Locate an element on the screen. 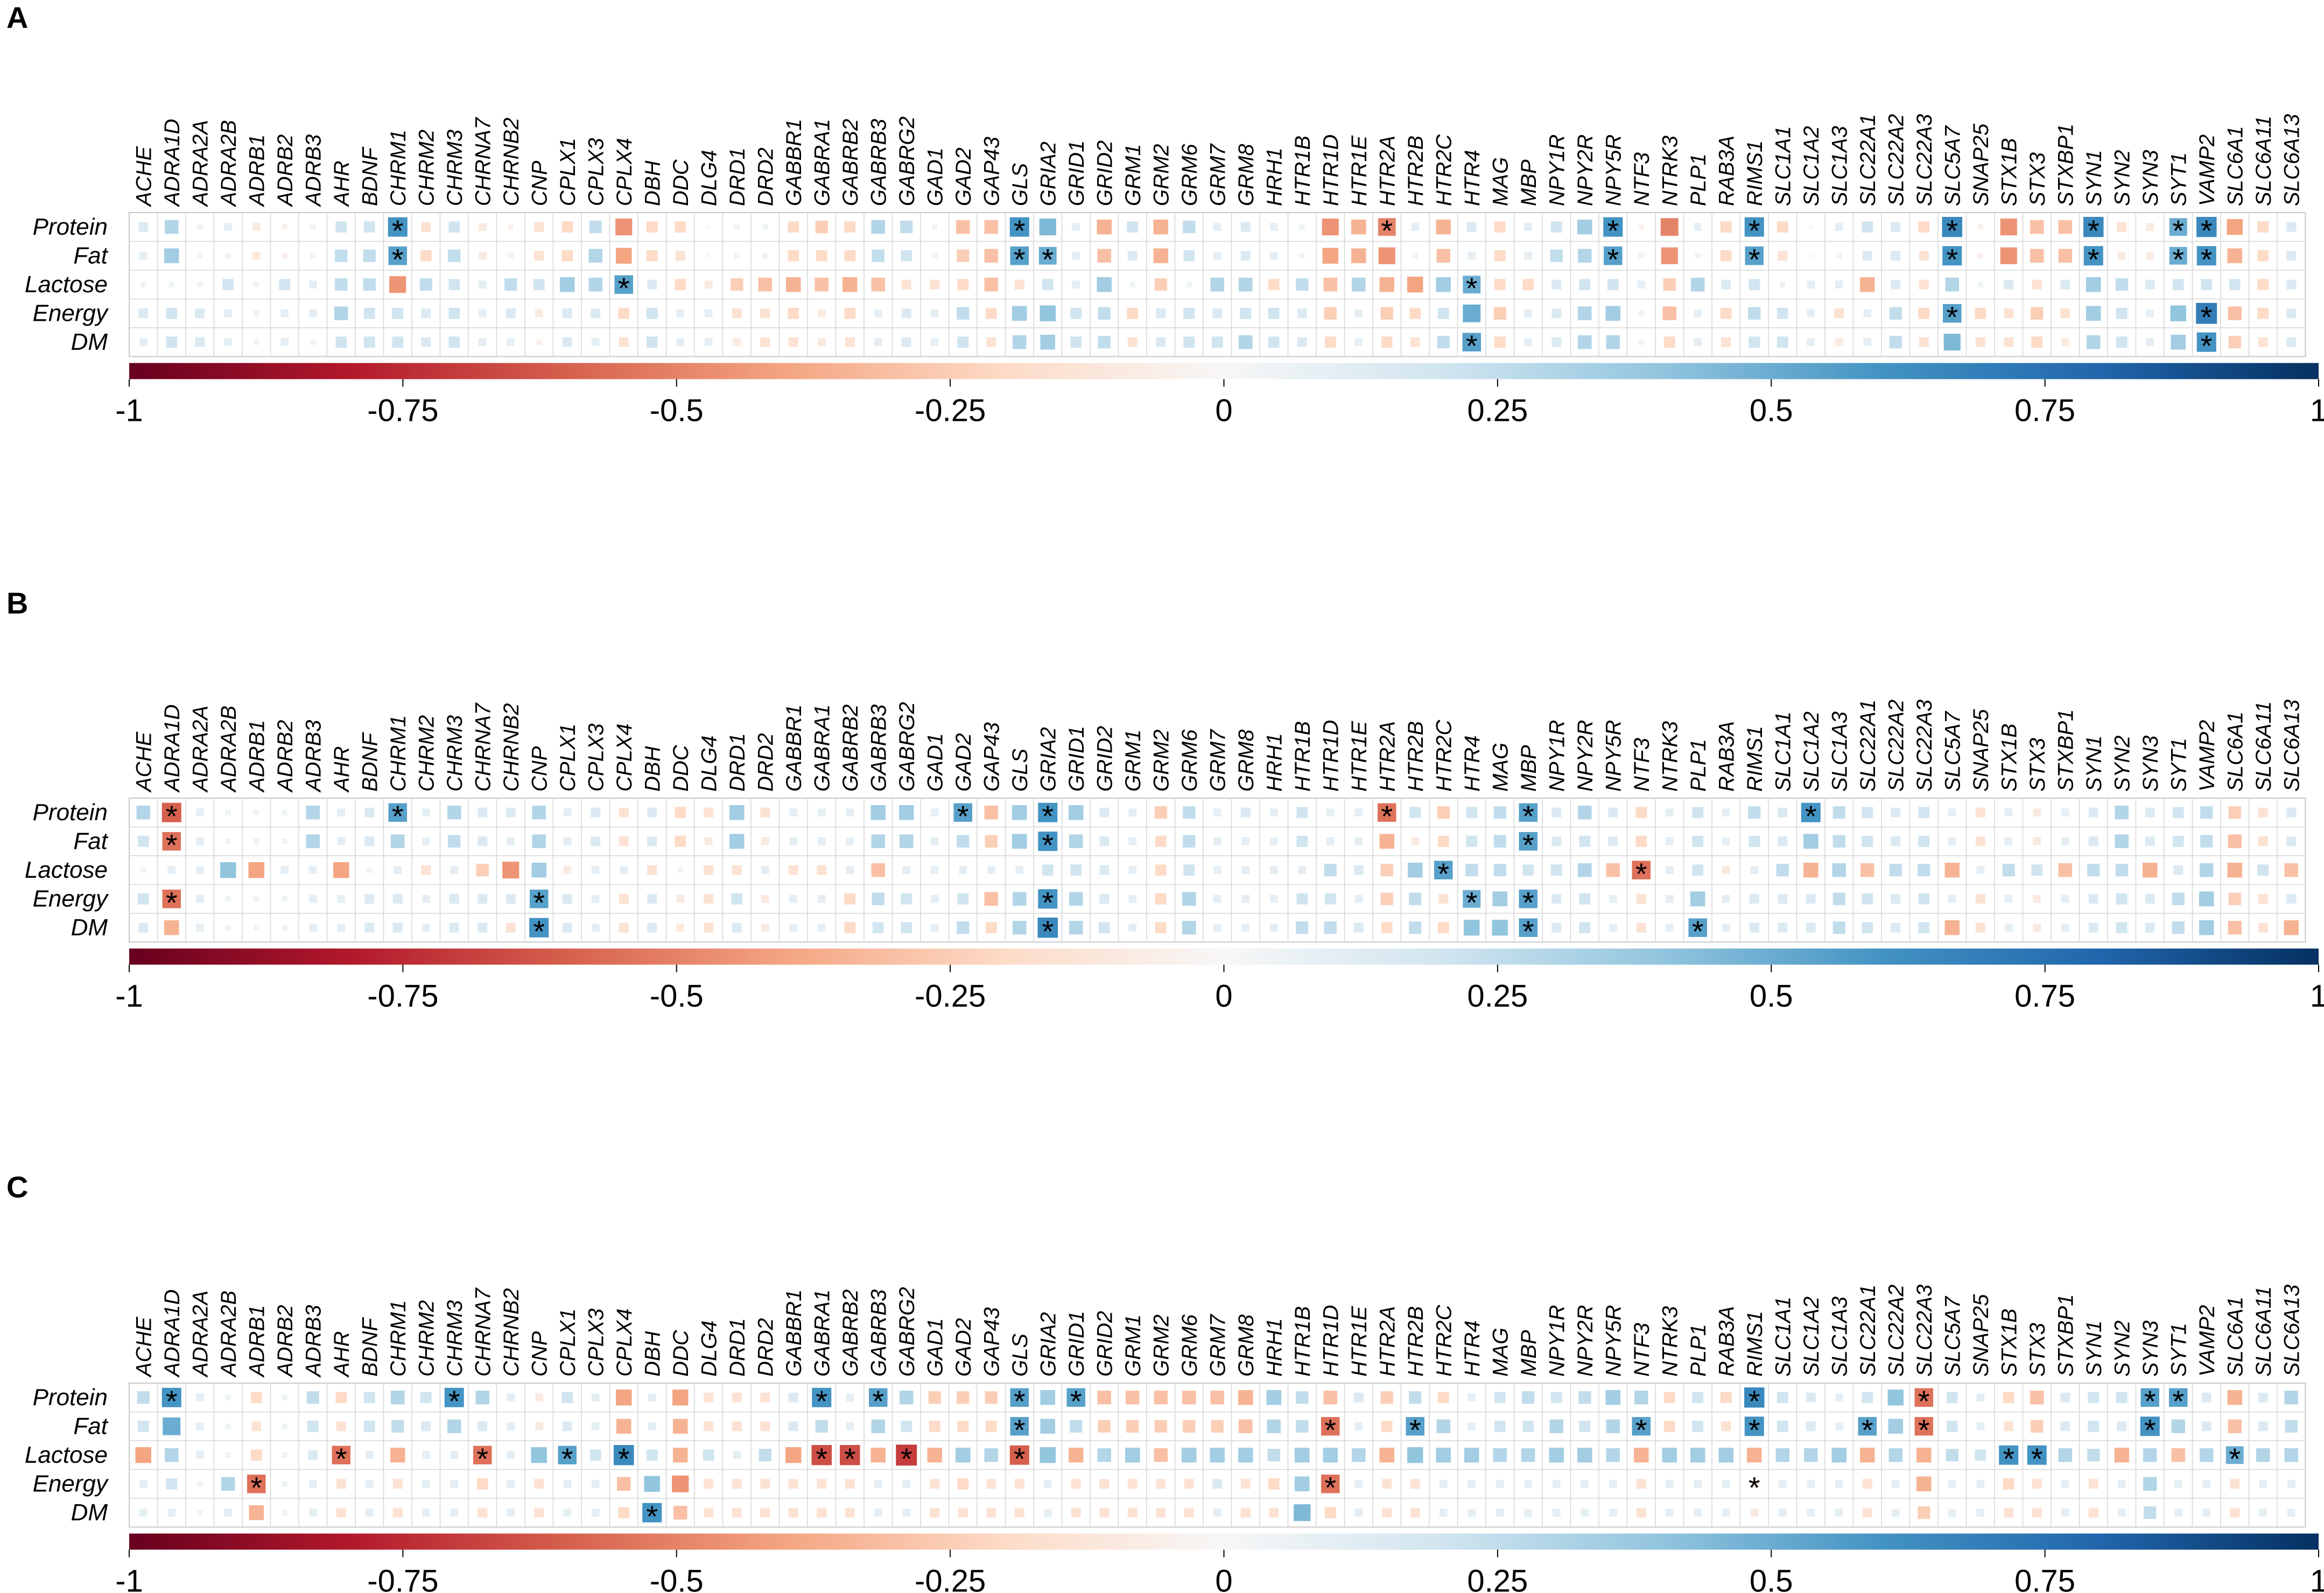 The image size is (2324, 1593). trait-label: Lactose is located at coordinates (66, 1455).